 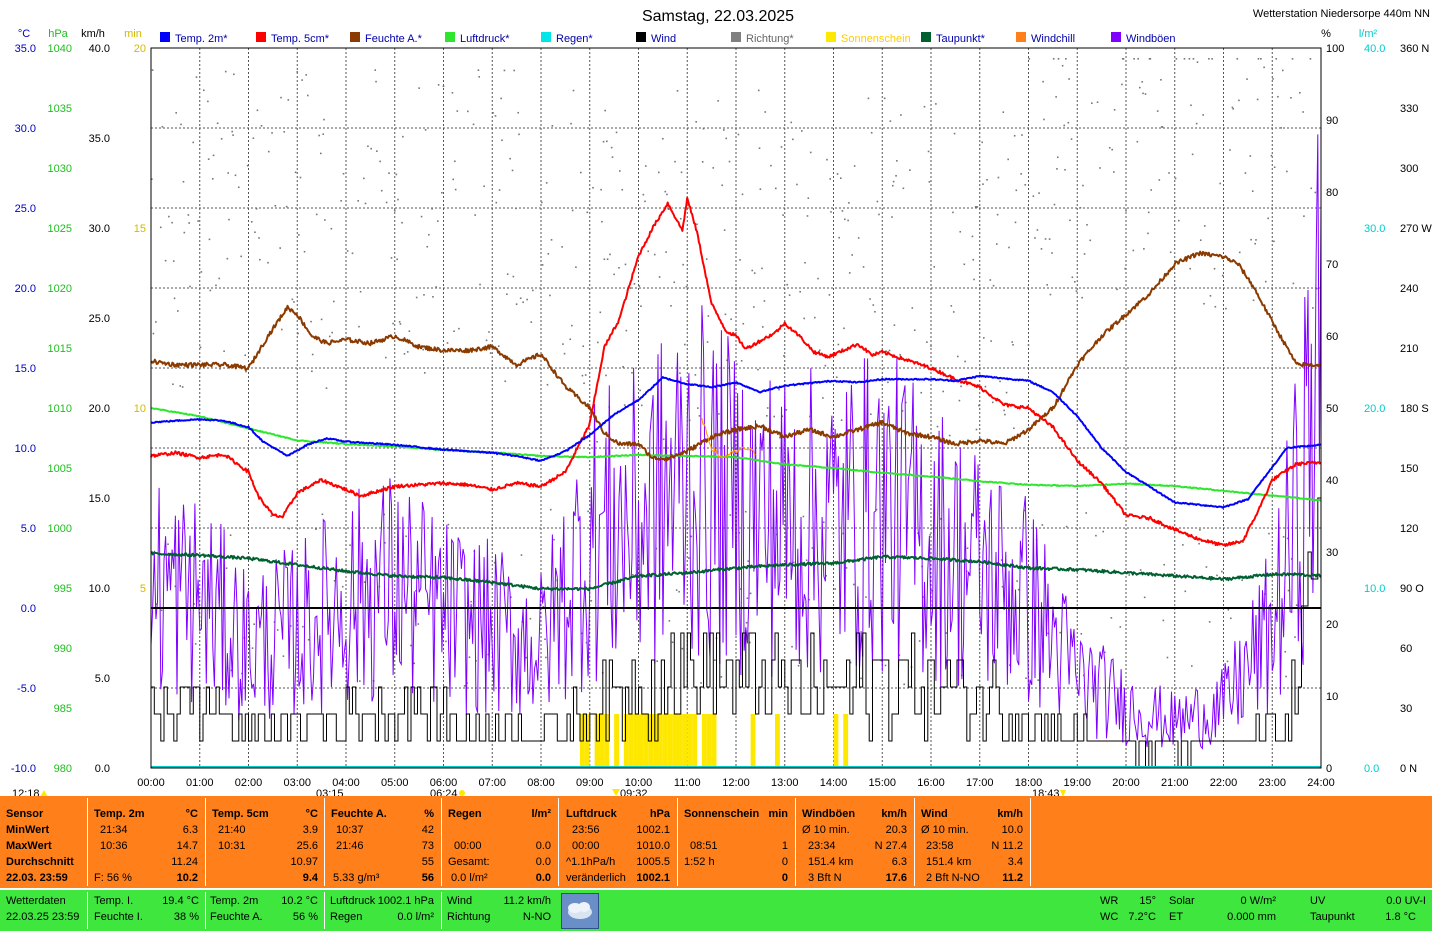 I want to click on windchill-line, so click(x=728, y=438).